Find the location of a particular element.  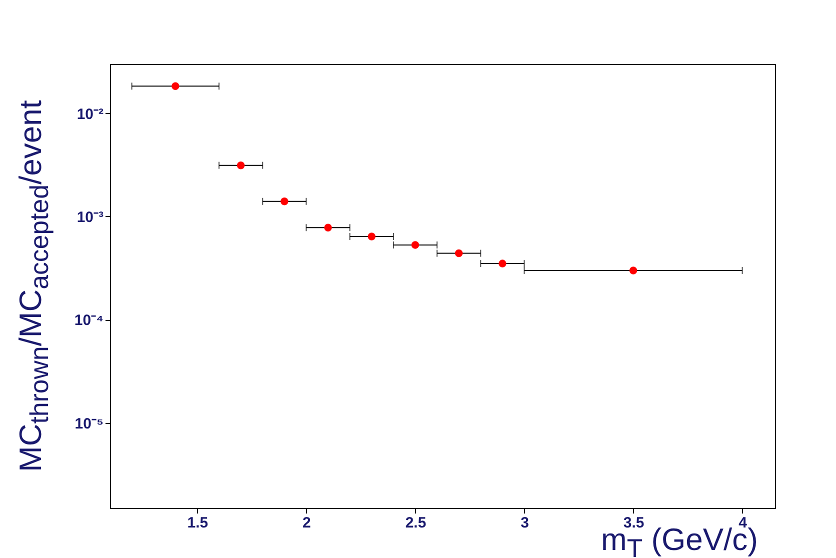

y-tick-label: 10⁻³ is located at coordinates (90, 217).